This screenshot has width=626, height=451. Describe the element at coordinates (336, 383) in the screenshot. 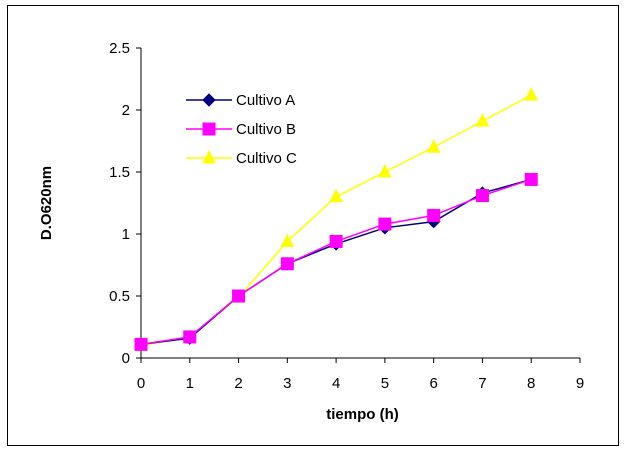

I see `x-tick-label: 4` at that location.